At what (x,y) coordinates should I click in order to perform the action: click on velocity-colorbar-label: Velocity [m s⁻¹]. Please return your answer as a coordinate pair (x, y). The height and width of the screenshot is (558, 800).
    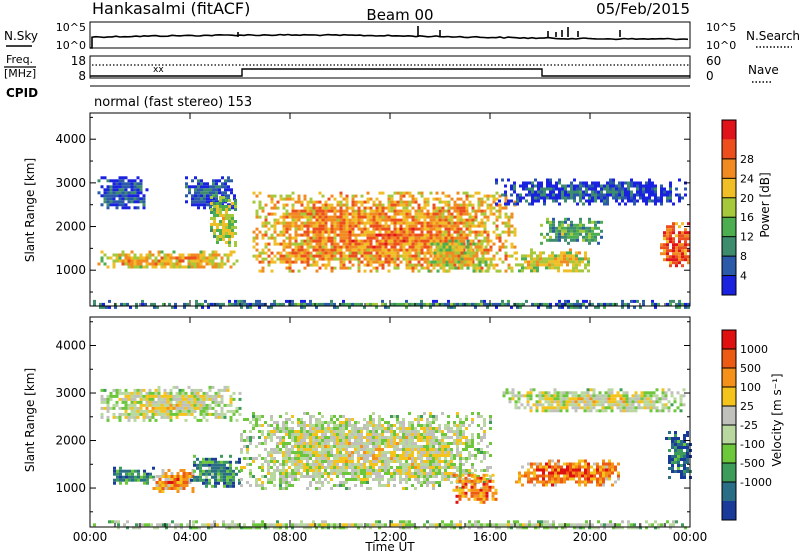
    Looking at the image, I should click on (777, 419).